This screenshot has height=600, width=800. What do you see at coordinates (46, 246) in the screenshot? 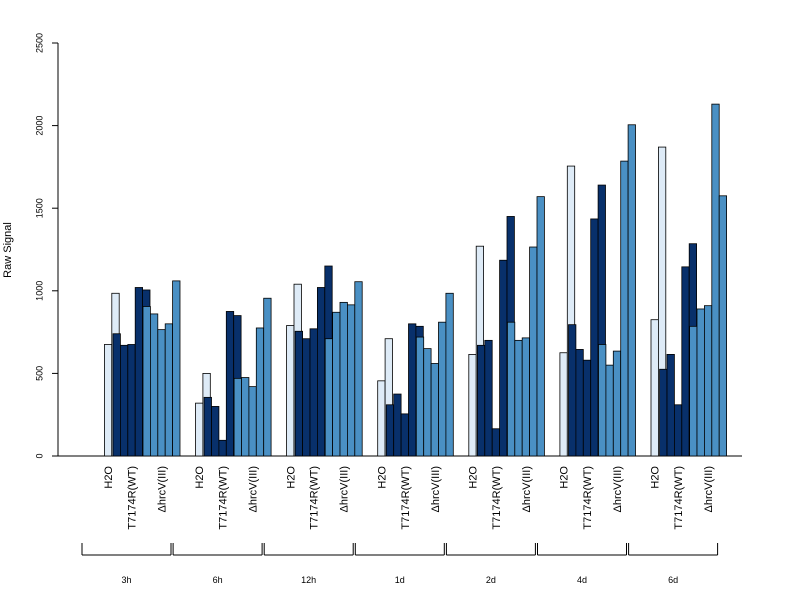
I see `y-axis: 0 500 1000 1500 2000 2500` at bounding box center [46, 246].